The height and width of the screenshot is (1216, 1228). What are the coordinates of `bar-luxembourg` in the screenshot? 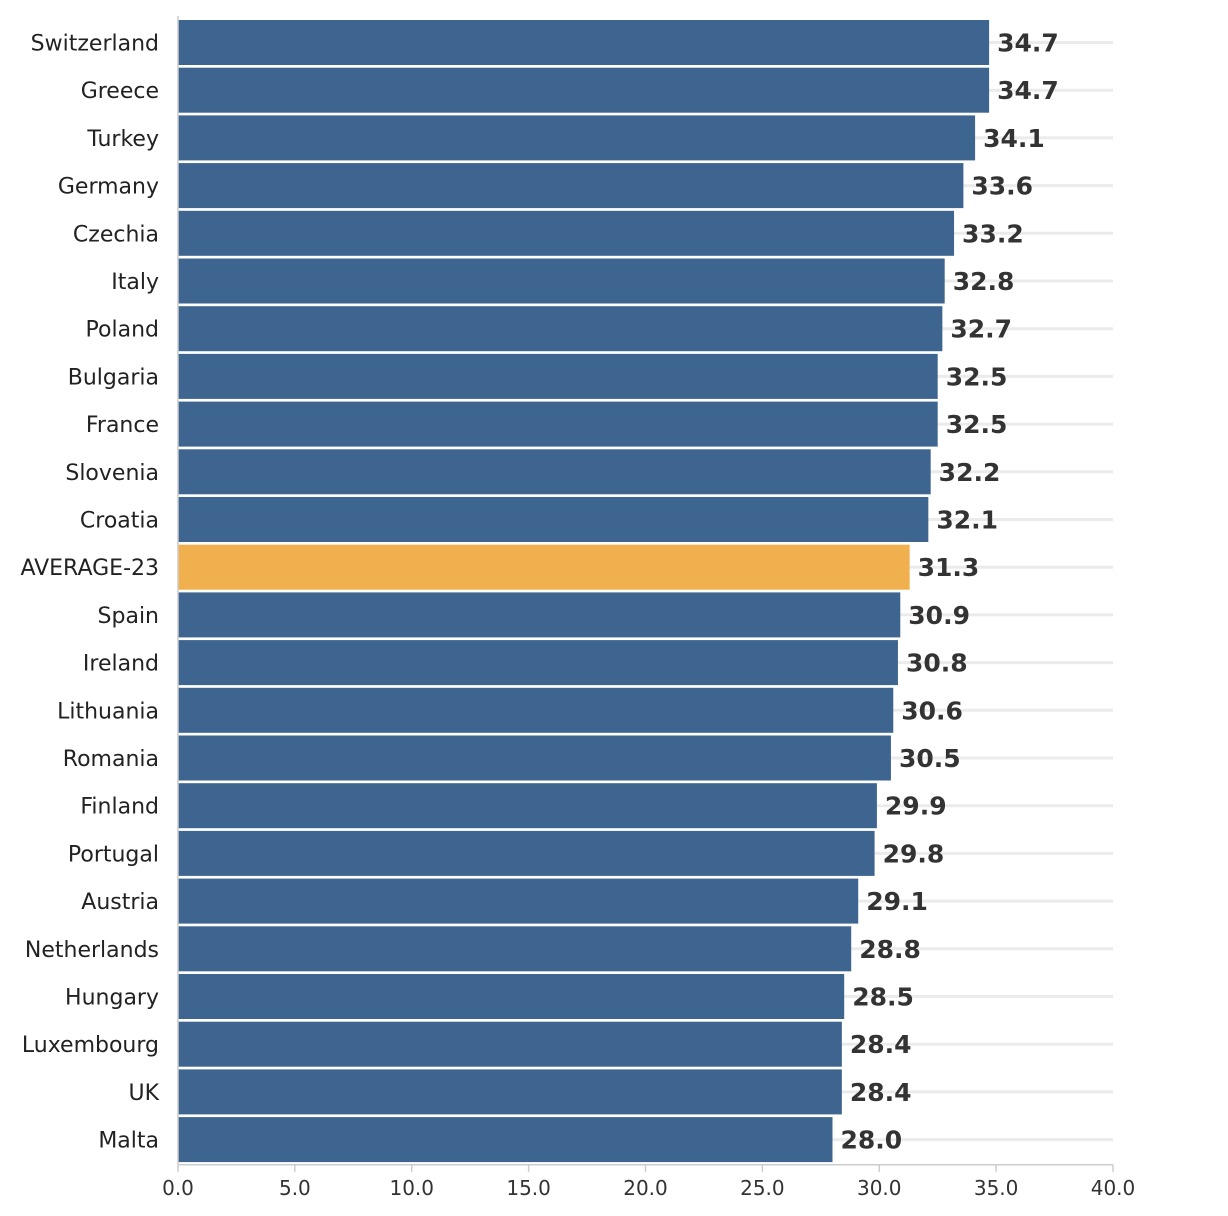 It's located at (510, 1044).